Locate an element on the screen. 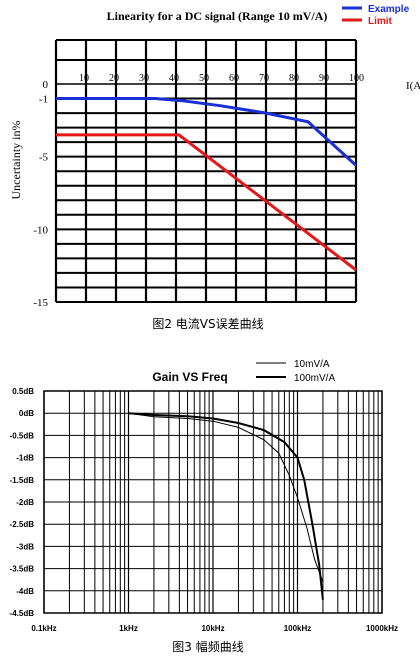 The width and height of the screenshot is (420, 656). chart1-caption: 图2 电流VS误差曲线 is located at coordinates (207, 324).